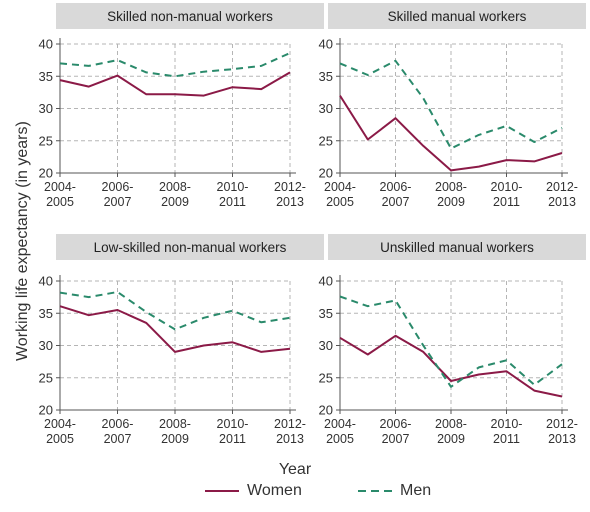 The width and height of the screenshot is (590, 512). I want to click on panel-4-ytick-label-20: 20, so click(326, 410).